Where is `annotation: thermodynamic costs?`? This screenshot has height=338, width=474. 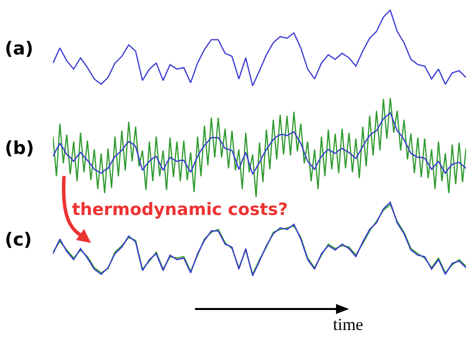 annotation: thermodynamic costs? is located at coordinates (180, 210).